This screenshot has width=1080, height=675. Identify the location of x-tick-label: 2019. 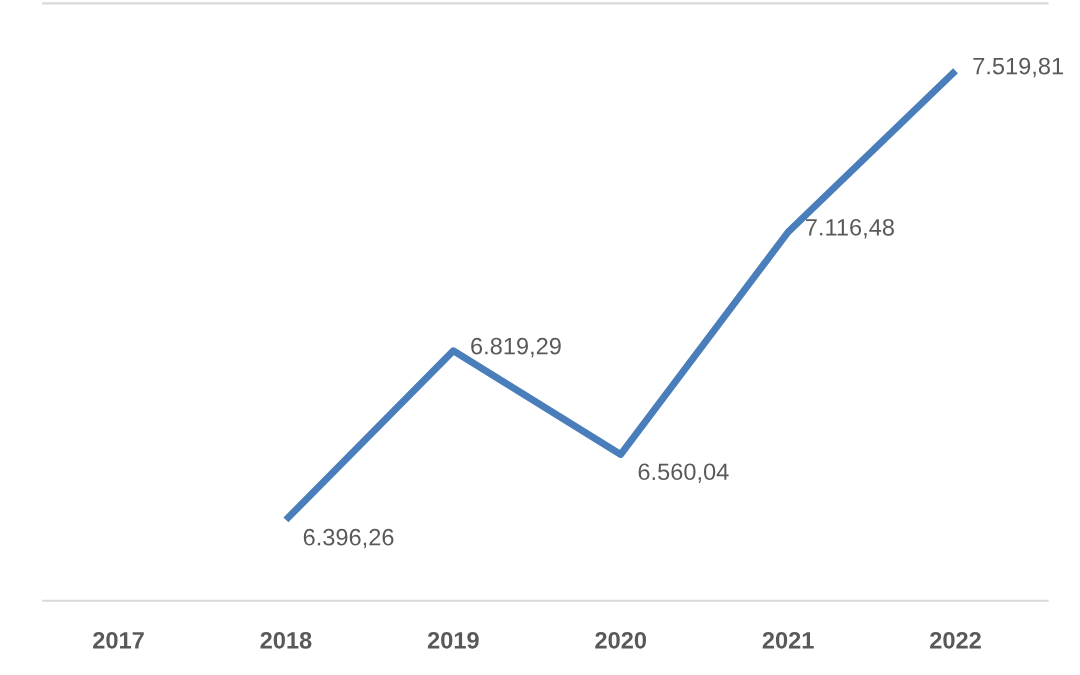
(453, 640).